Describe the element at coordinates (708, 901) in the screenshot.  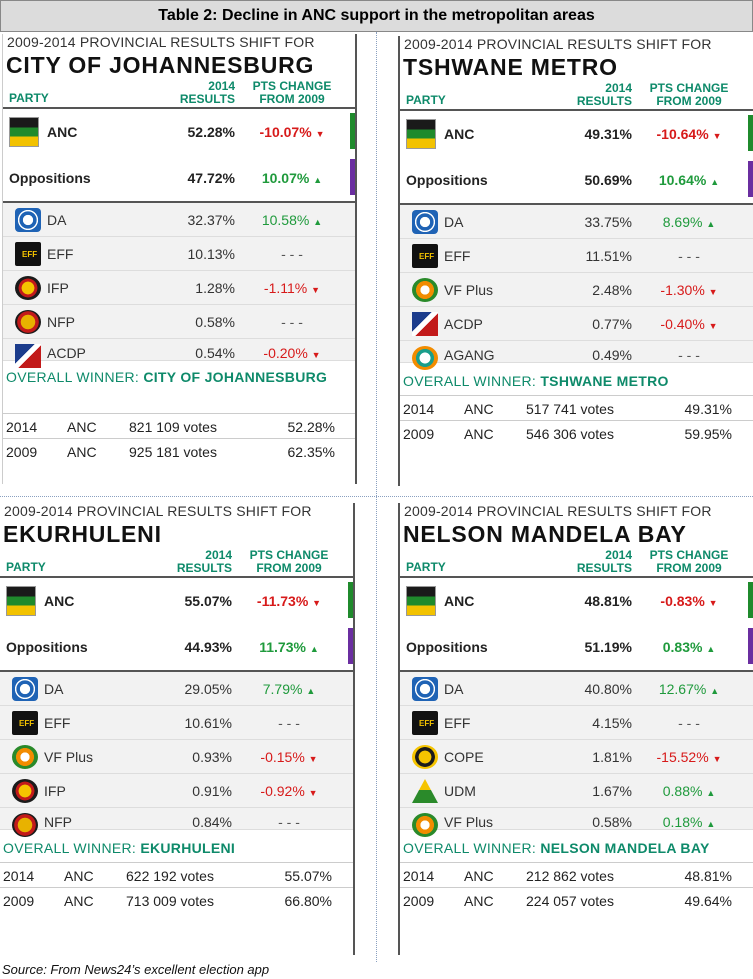
I see `vote-percent: 49.64%` at that location.